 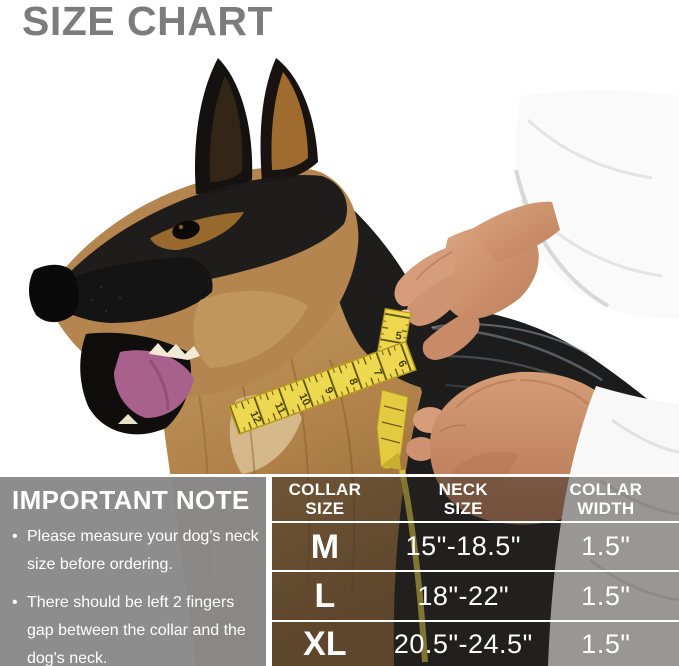 What do you see at coordinates (325, 546) in the screenshot?
I see `size-value: M` at bounding box center [325, 546].